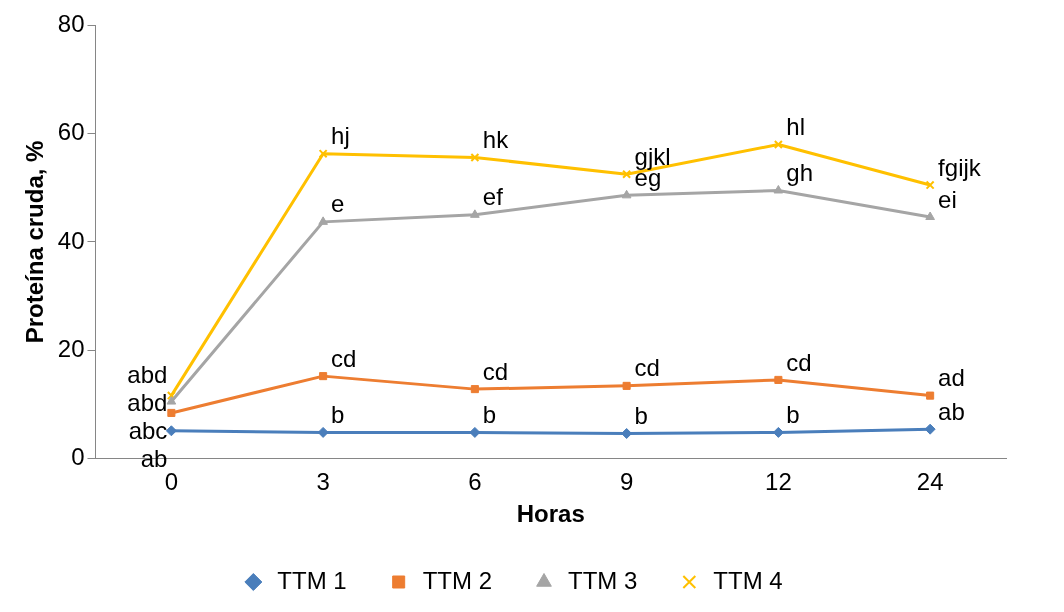  I want to click on annotation: abc, so click(148, 431).